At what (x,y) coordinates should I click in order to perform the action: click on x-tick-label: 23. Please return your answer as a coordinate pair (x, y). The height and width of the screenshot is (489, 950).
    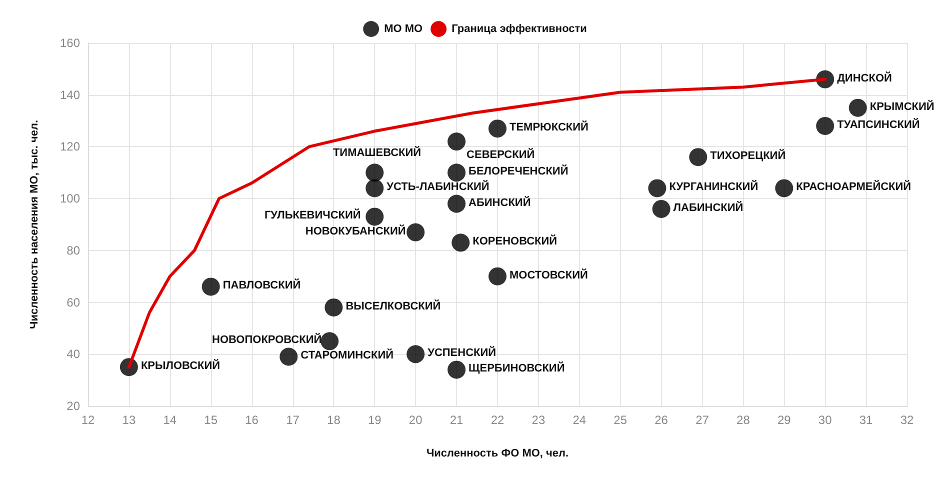
    Looking at the image, I should click on (539, 420).